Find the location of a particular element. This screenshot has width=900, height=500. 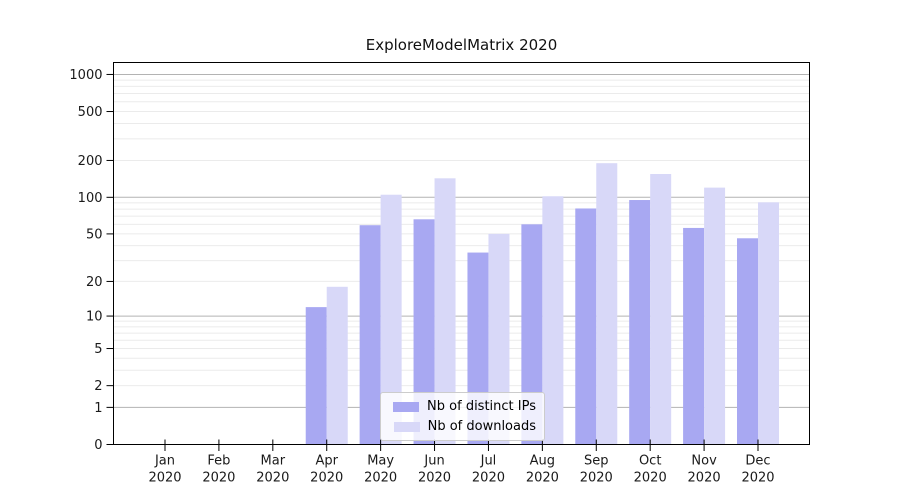

bar-distinct-ips-Oct is located at coordinates (640, 322).